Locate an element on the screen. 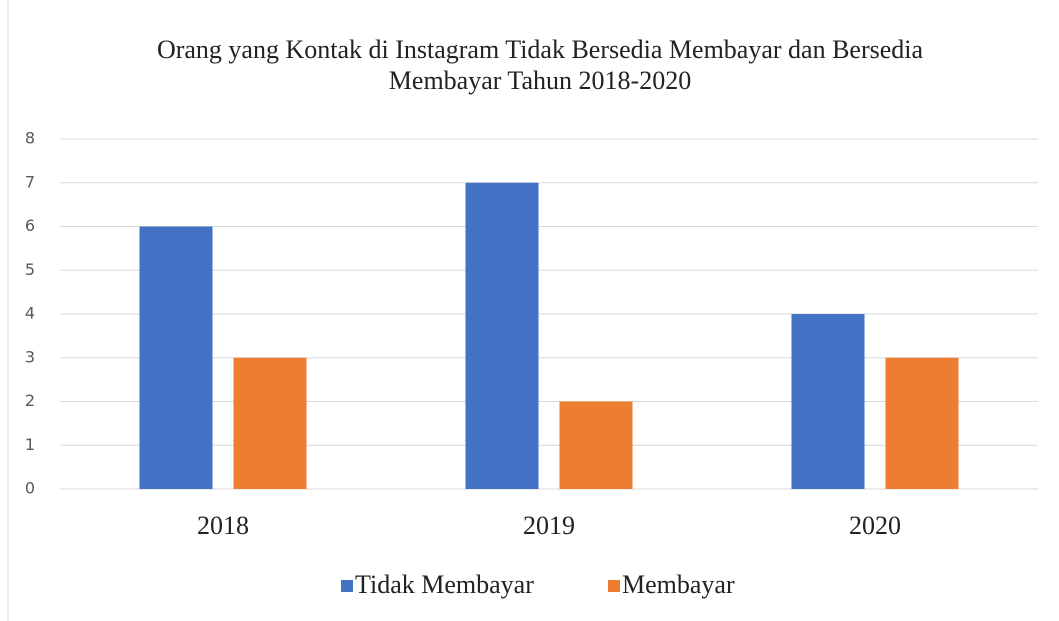 The width and height of the screenshot is (1059, 621). legend-label: Membayar is located at coordinates (678, 584).